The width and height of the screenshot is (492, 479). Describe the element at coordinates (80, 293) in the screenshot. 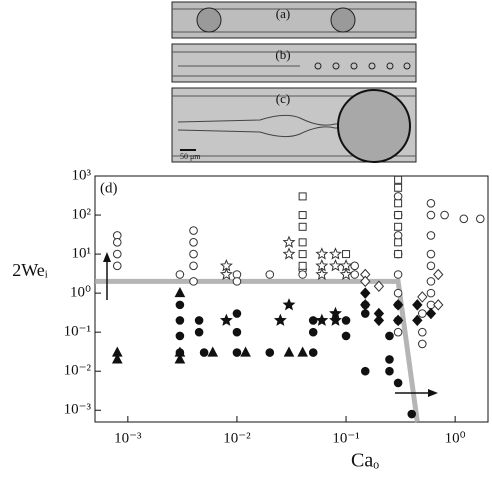

I see `y-tick-label: 10⁰` at that location.